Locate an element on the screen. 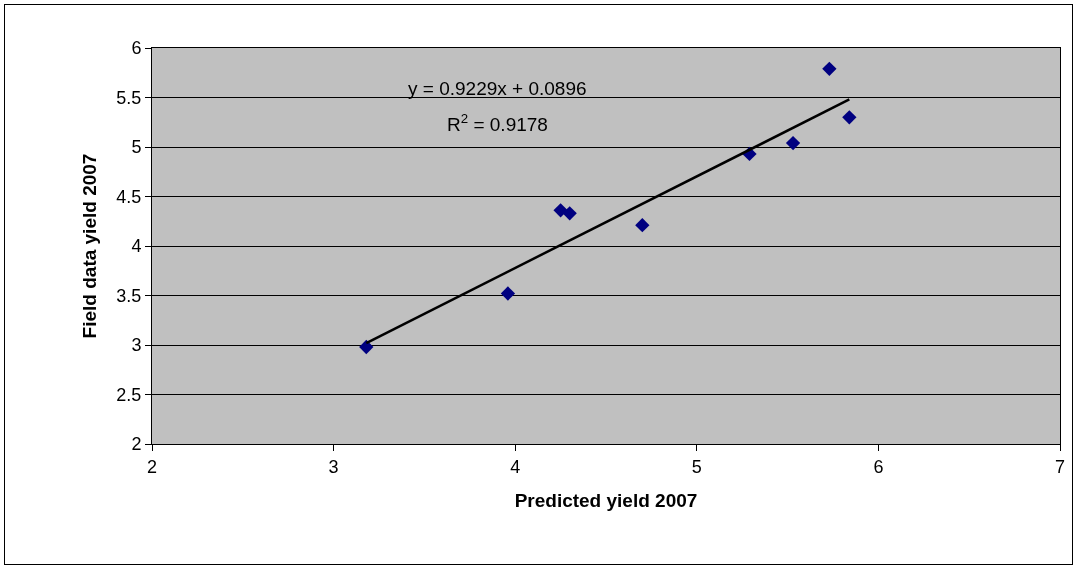  y-axis-title: Field data yield 2007 is located at coordinates (90, 246).